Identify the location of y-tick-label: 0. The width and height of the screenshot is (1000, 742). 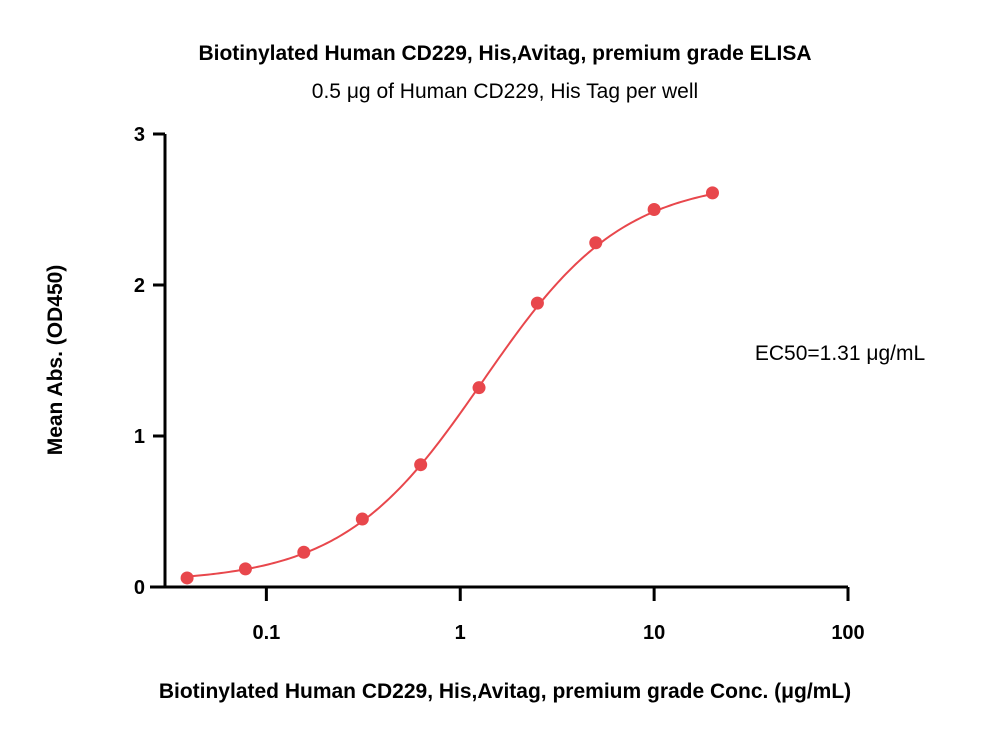
(139, 588).